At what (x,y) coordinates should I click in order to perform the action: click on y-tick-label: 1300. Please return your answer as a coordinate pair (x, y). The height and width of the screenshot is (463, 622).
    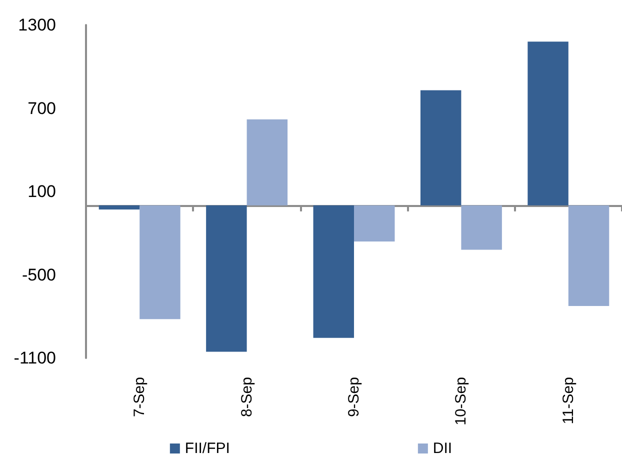
    Looking at the image, I should click on (37, 25).